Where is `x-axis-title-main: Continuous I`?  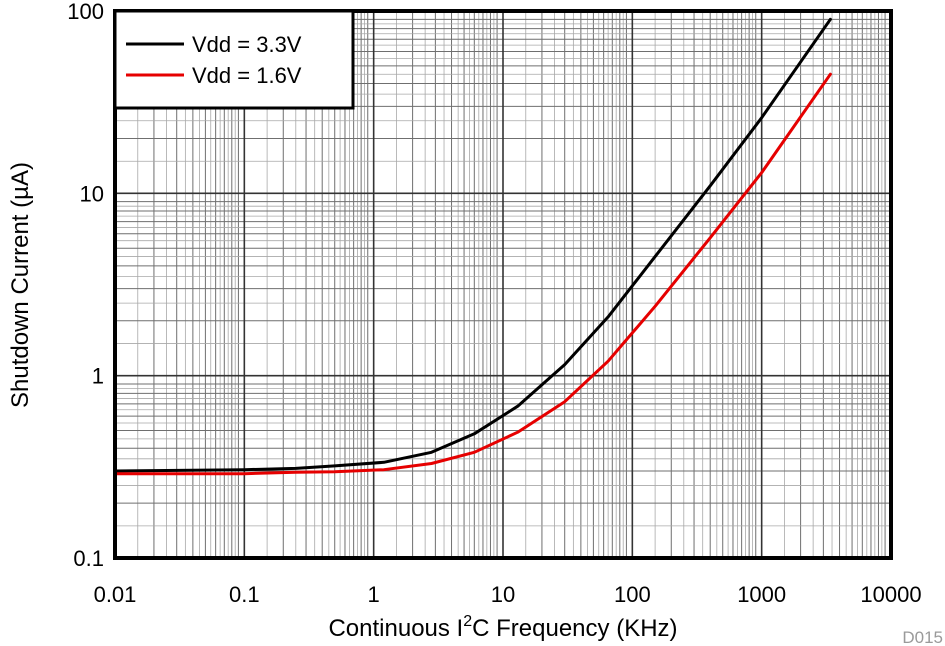 x-axis-title-main: Continuous I is located at coordinates (395, 628).